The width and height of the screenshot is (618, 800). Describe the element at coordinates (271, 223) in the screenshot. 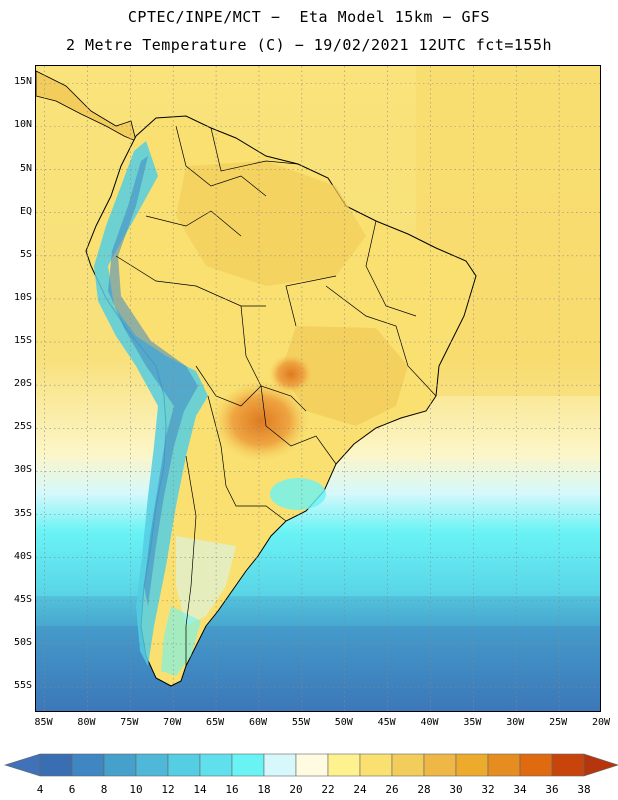

I see `amazon-warm-zone` at that location.